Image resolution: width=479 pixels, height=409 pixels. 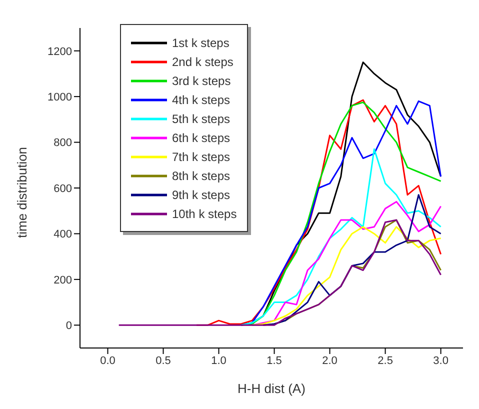 What do you see at coordinates (201, 81) in the screenshot?
I see `legend-label: 3rd k steps` at bounding box center [201, 81].